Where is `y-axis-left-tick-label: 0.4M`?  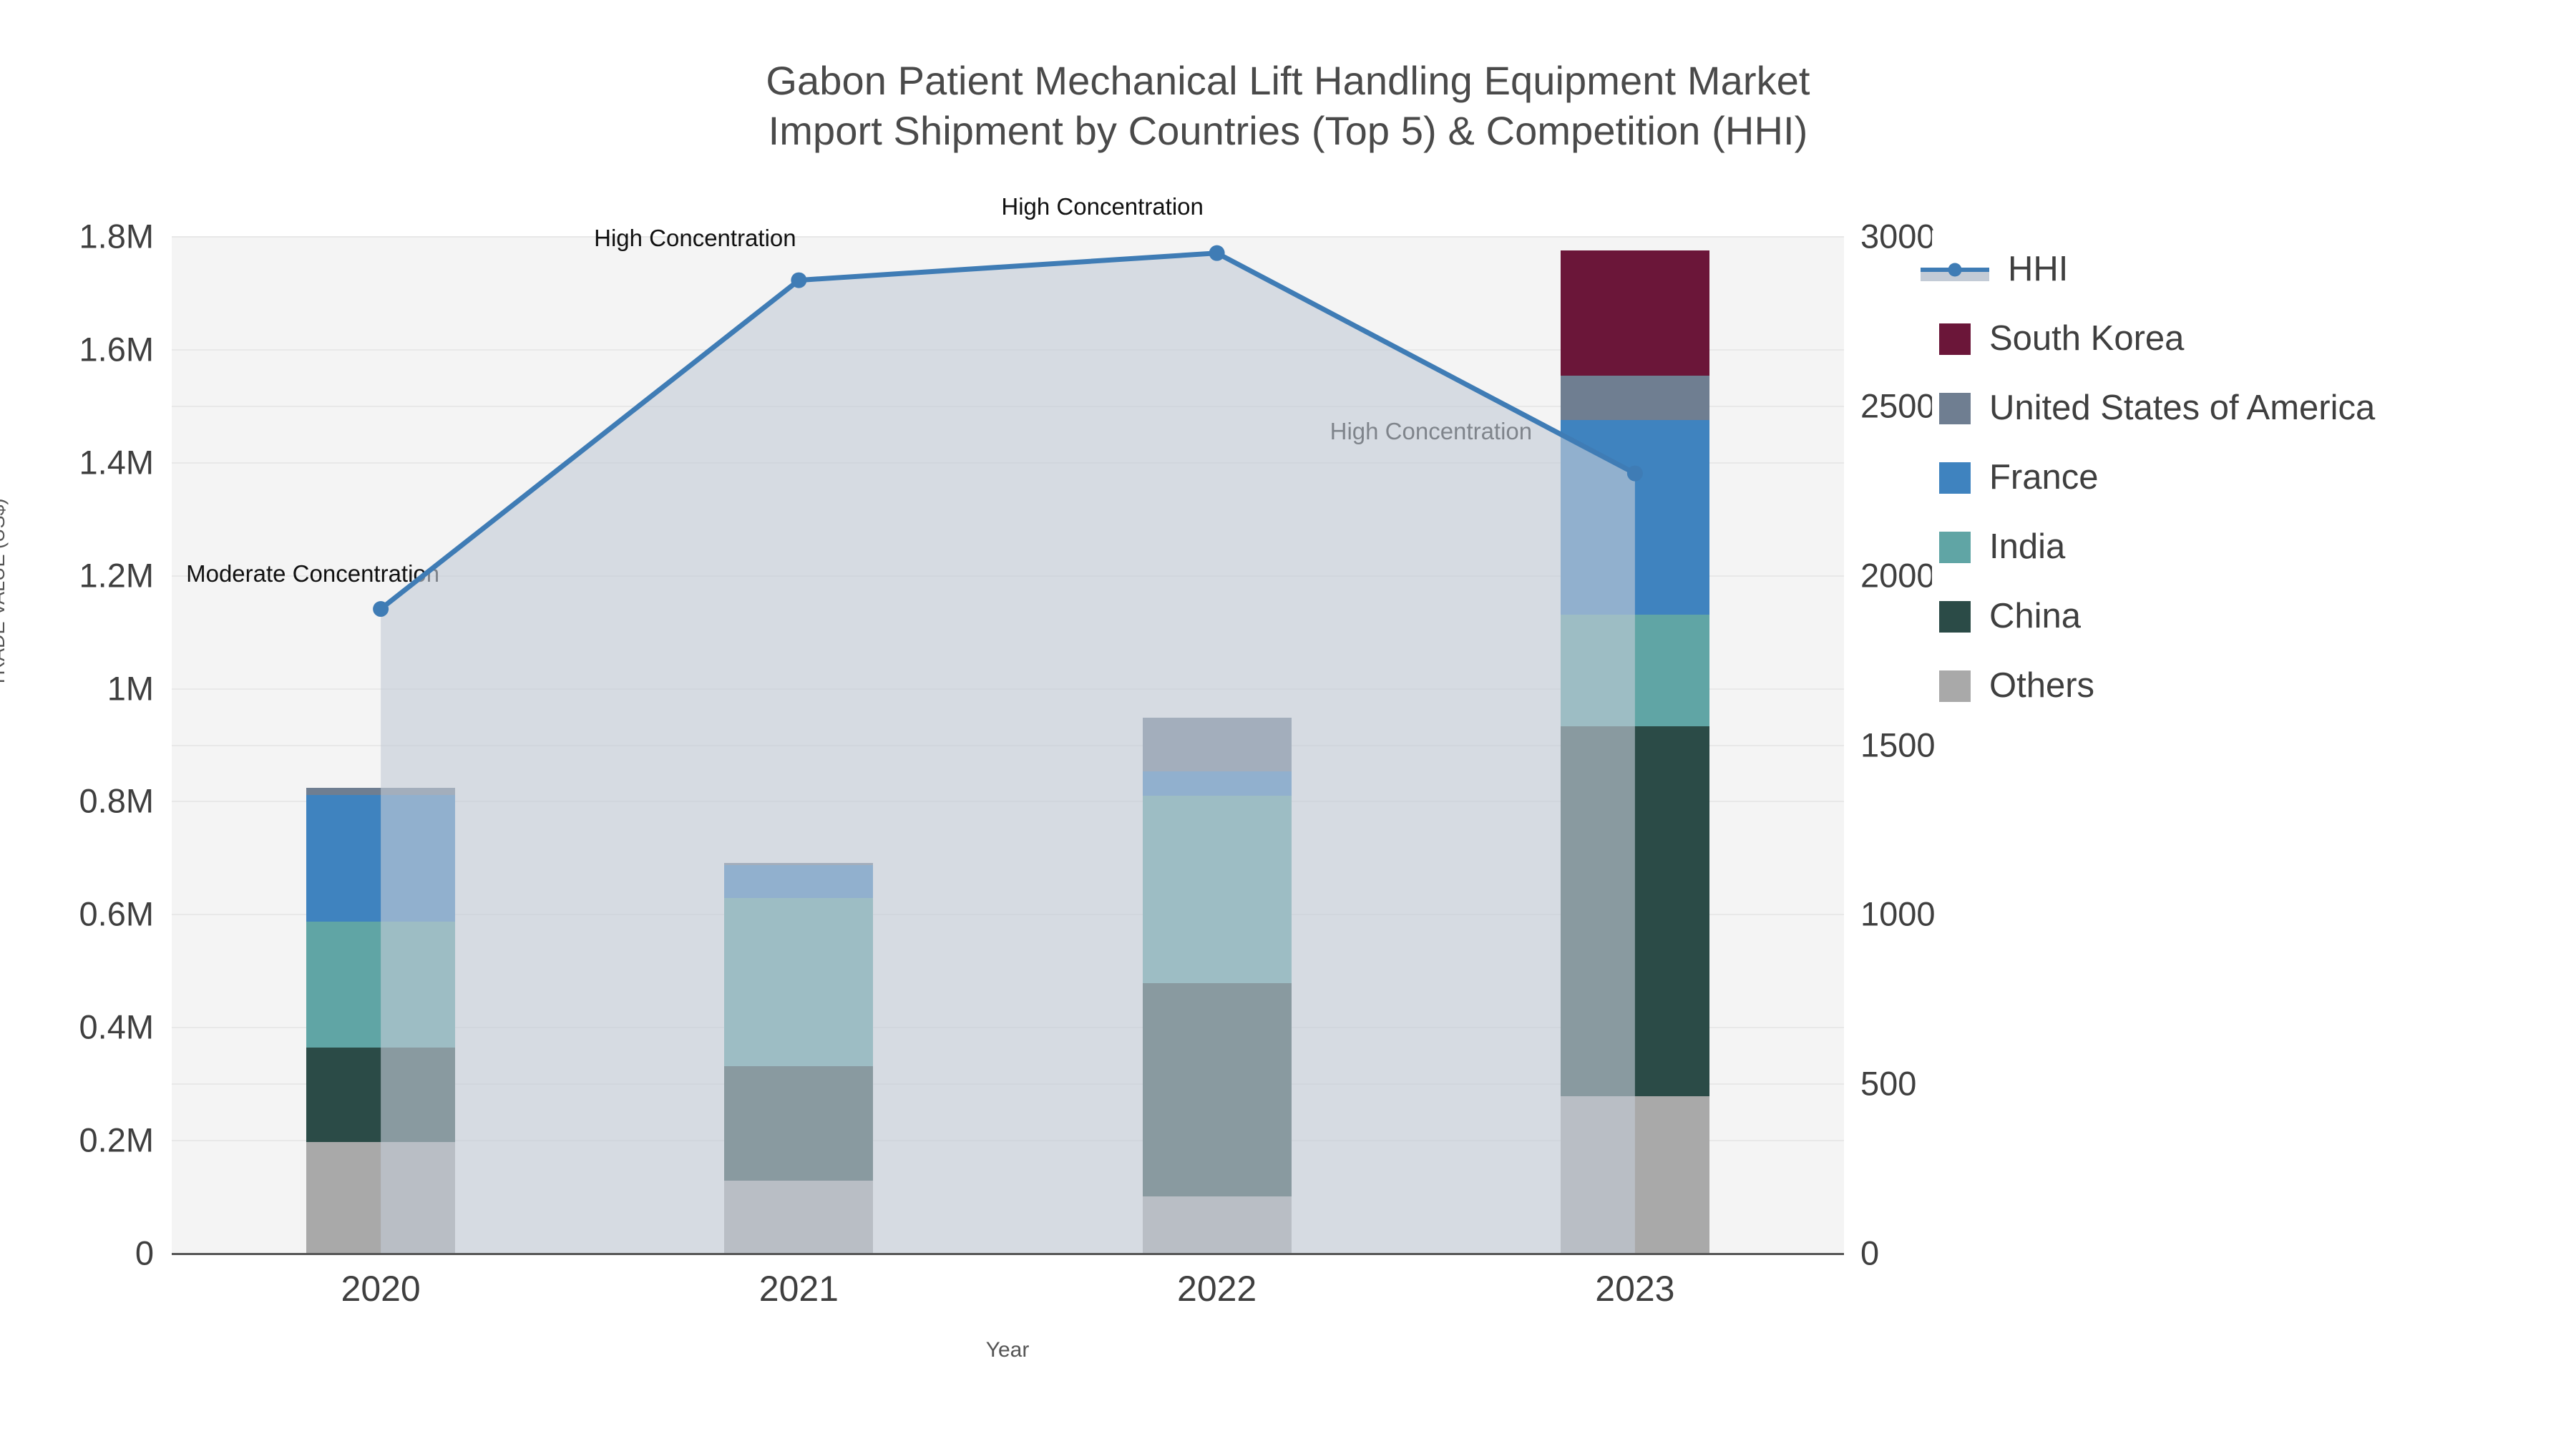
y-axis-left-tick-label: 0.4M is located at coordinates (117, 1027).